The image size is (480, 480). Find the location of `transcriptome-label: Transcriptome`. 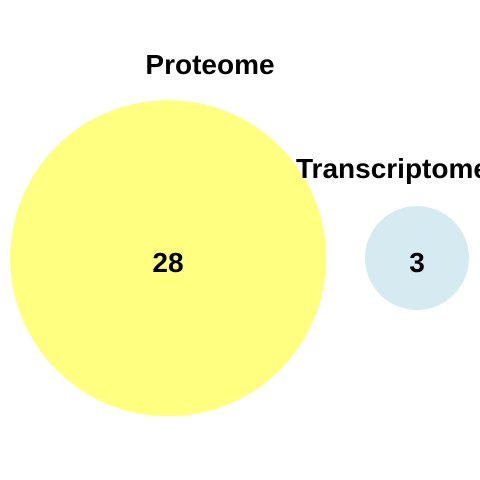

transcriptome-label: Transcriptome is located at coordinates (388, 168).